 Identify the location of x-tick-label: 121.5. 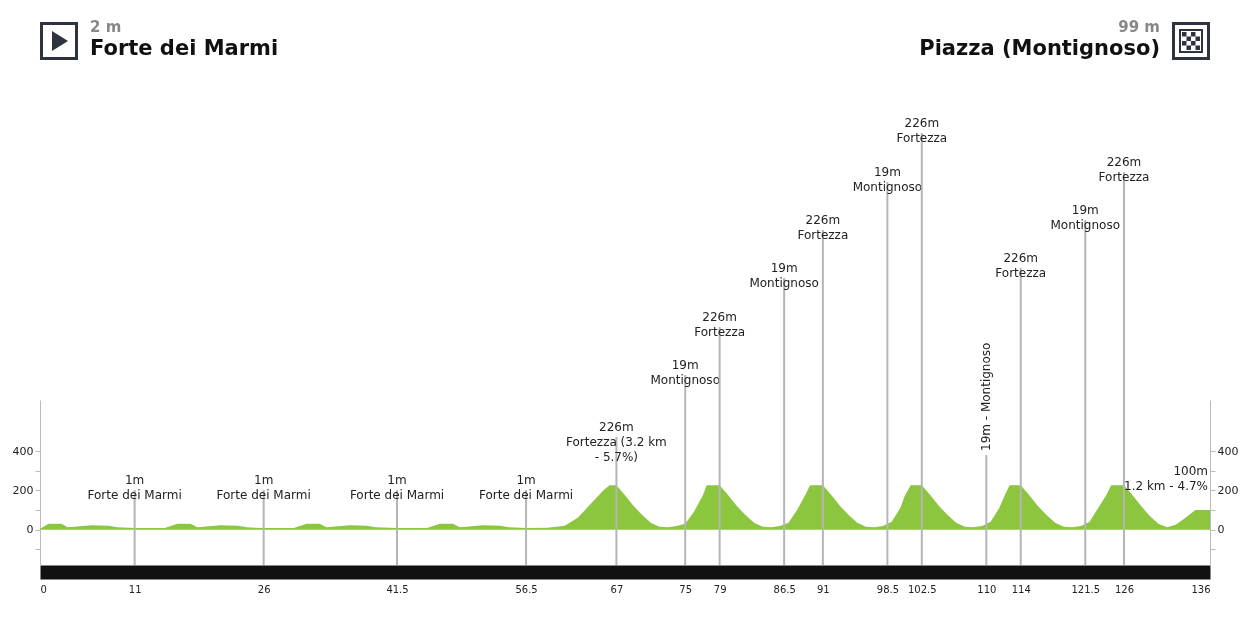
(1086, 589).